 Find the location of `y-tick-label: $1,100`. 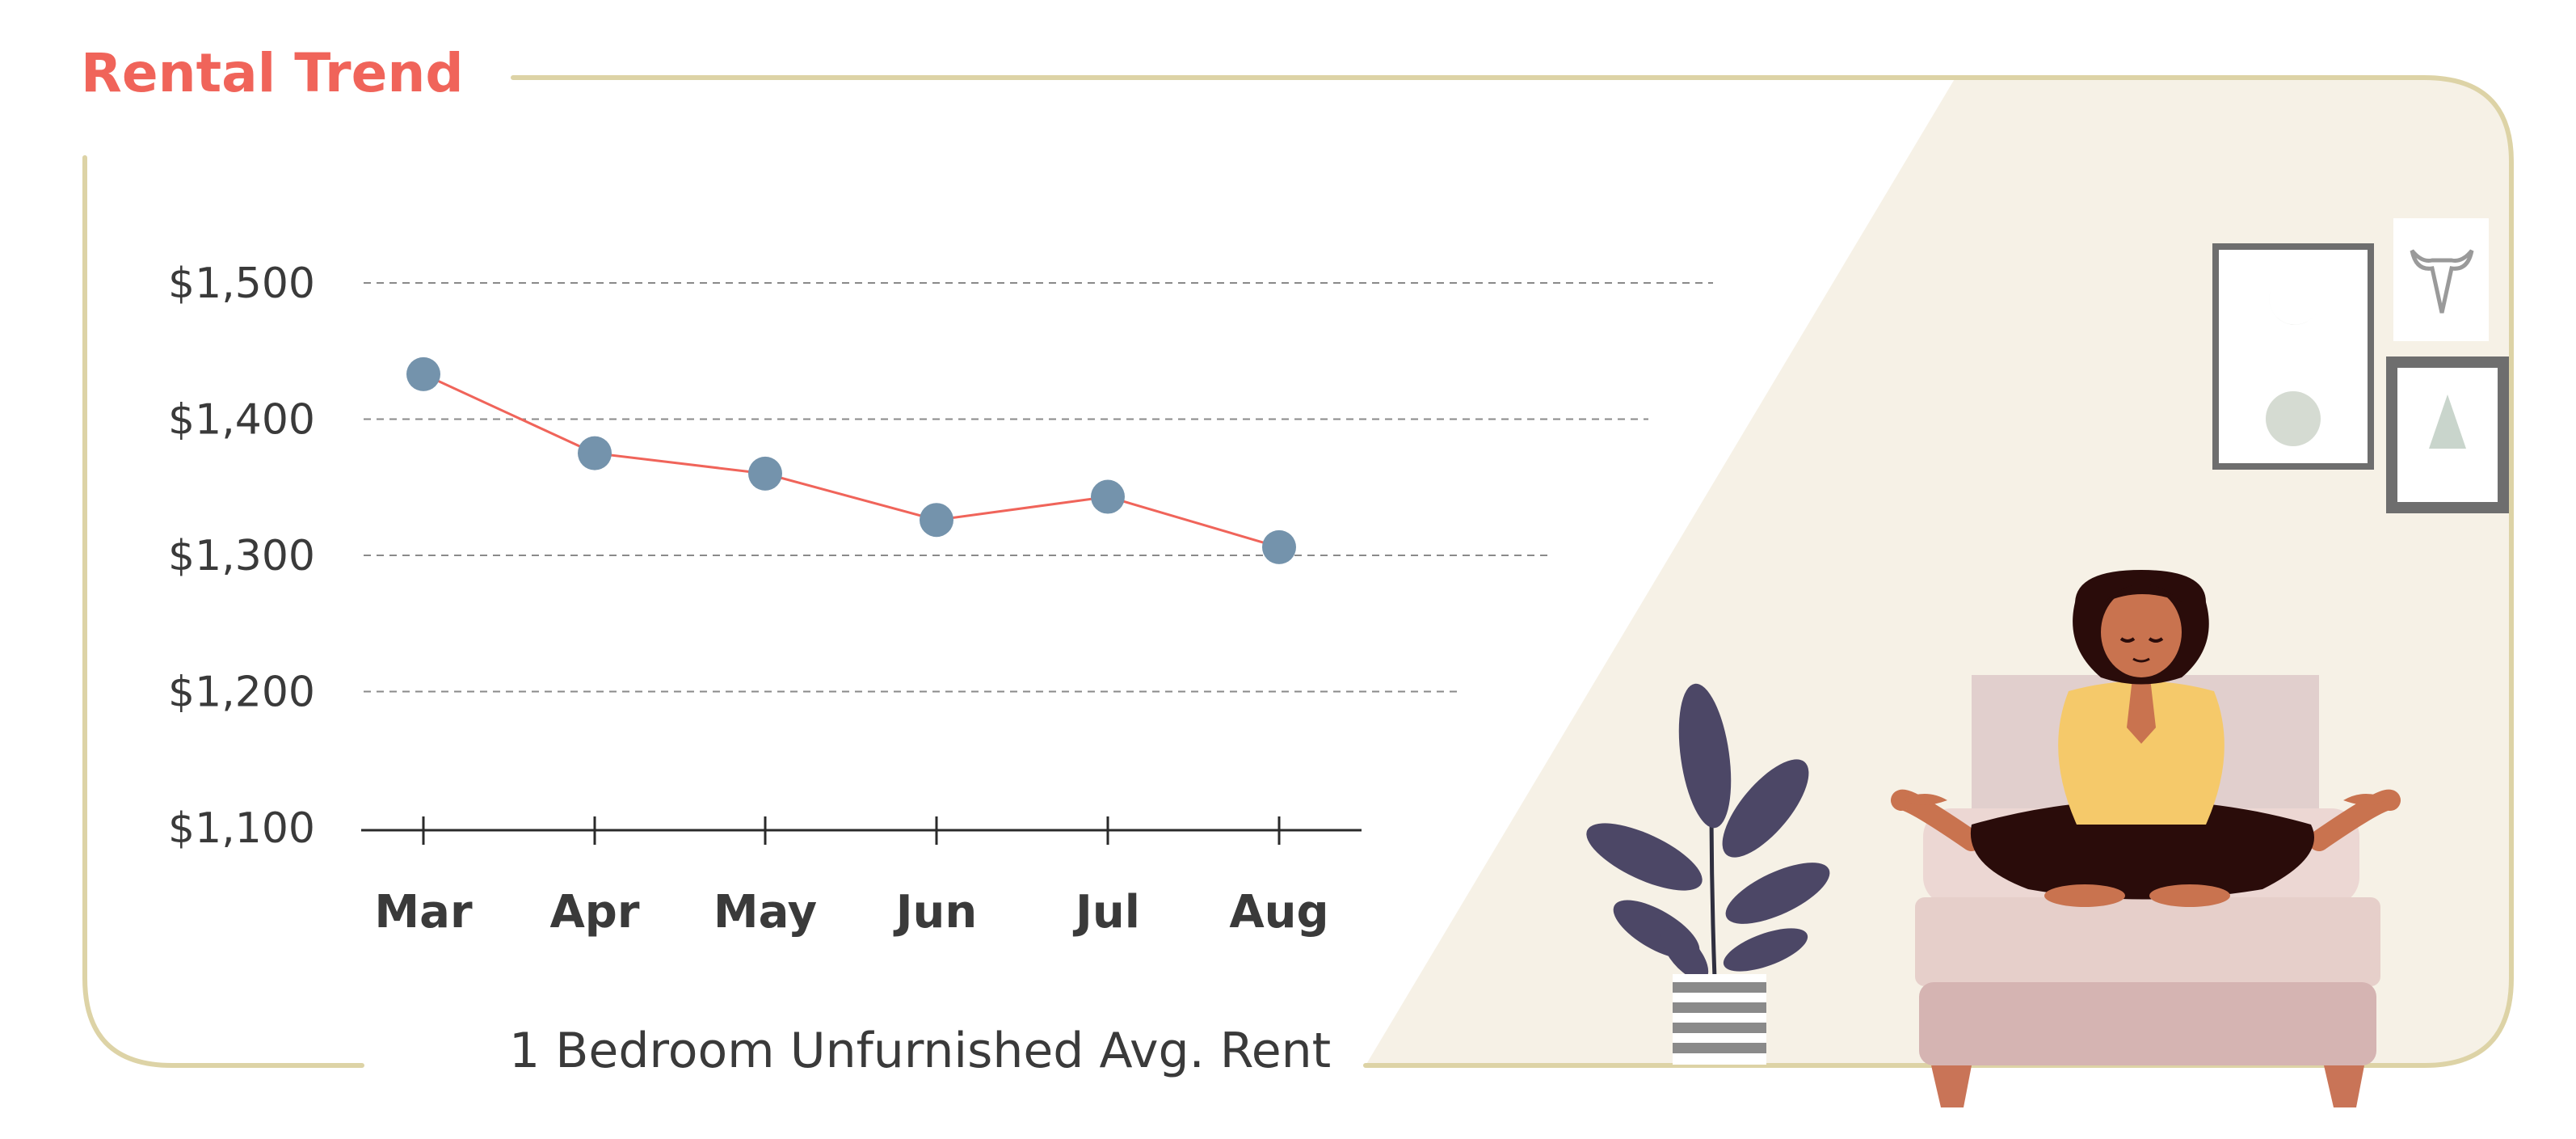

y-tick-label: $1,100 is located at coordinates (241, 828).